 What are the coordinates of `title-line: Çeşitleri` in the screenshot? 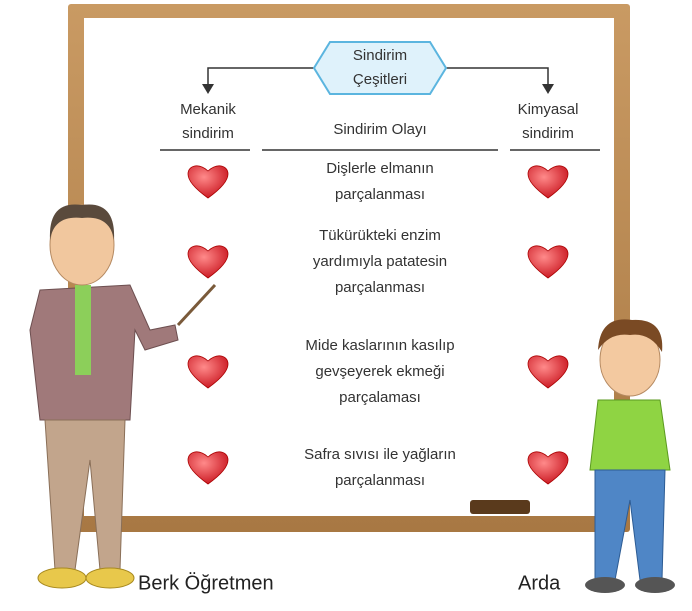 It's located at (380, 79).